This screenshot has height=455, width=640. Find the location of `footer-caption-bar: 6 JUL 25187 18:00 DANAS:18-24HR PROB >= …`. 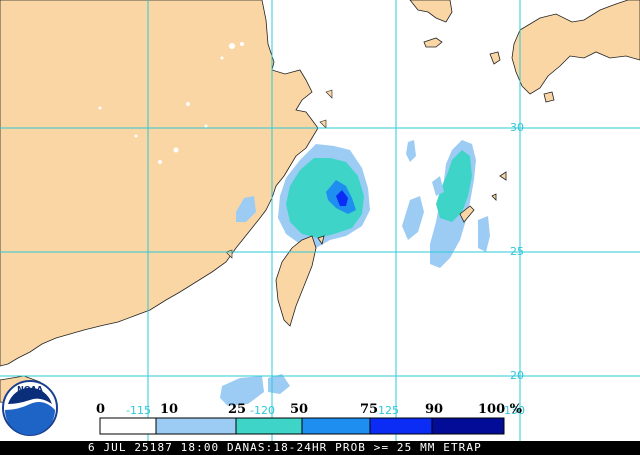

footer-caption-bar: 6 JUL 25187 18:00 DANAS:18-24HR PROB >= … is located at coordinates (320, 448).